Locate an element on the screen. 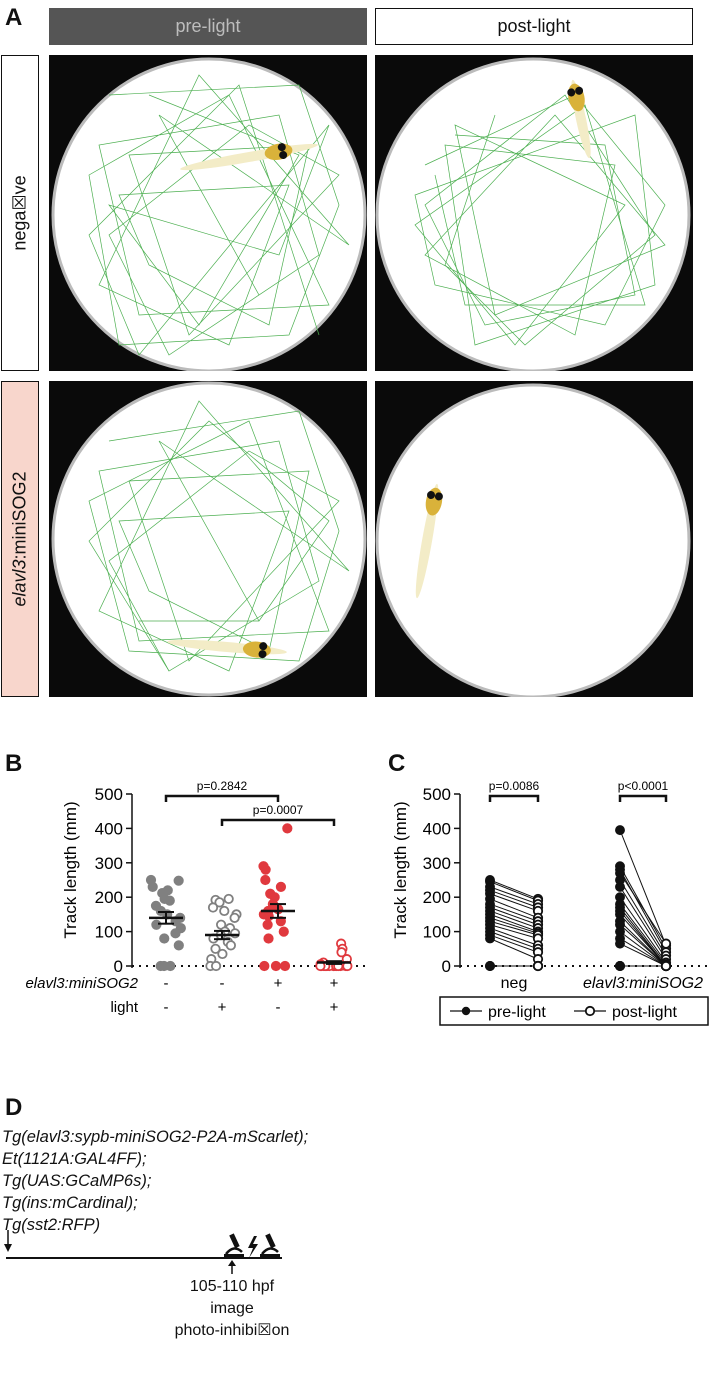 The width and height of the screenshot is (712, 1374). timeline-label-image: image is located at coordinates (232, 1308).